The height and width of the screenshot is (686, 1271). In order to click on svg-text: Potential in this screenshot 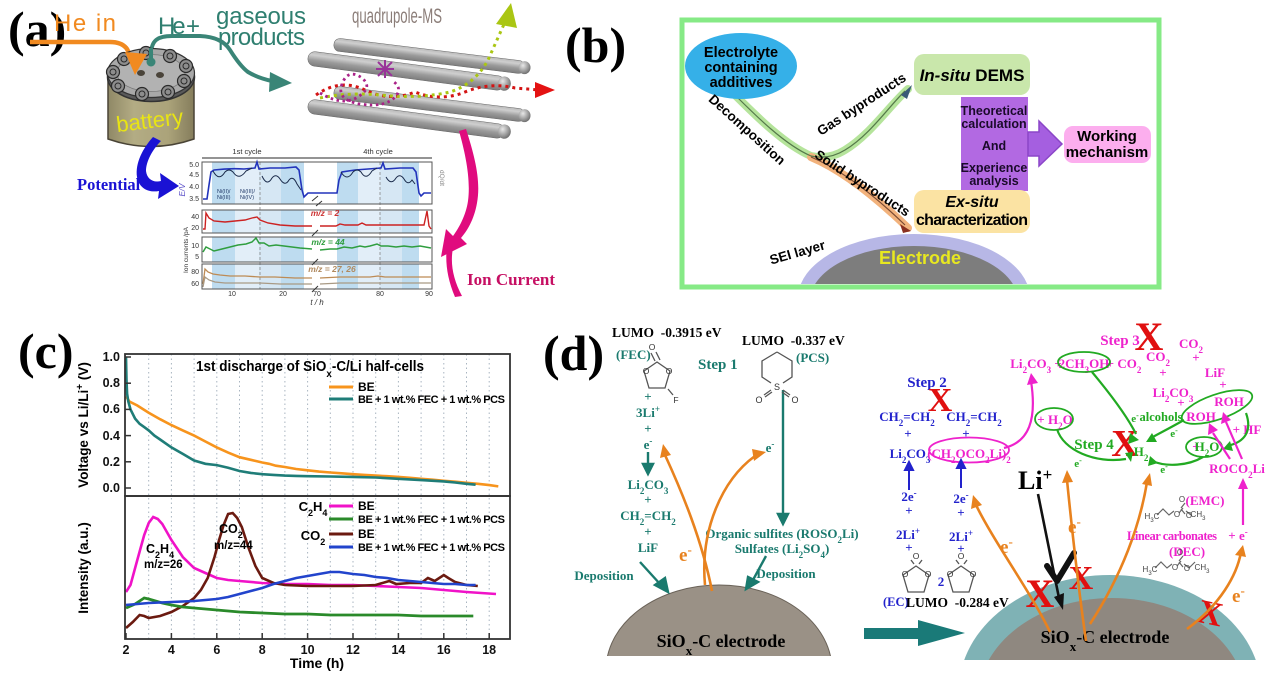, I will do `click(109, 184)`.